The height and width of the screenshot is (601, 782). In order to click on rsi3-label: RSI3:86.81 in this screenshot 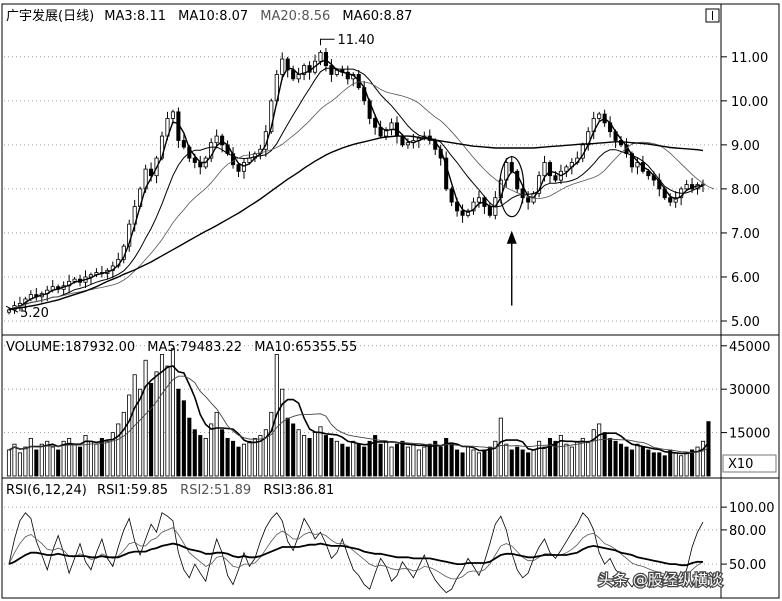, I will do `click(298, 490)`.